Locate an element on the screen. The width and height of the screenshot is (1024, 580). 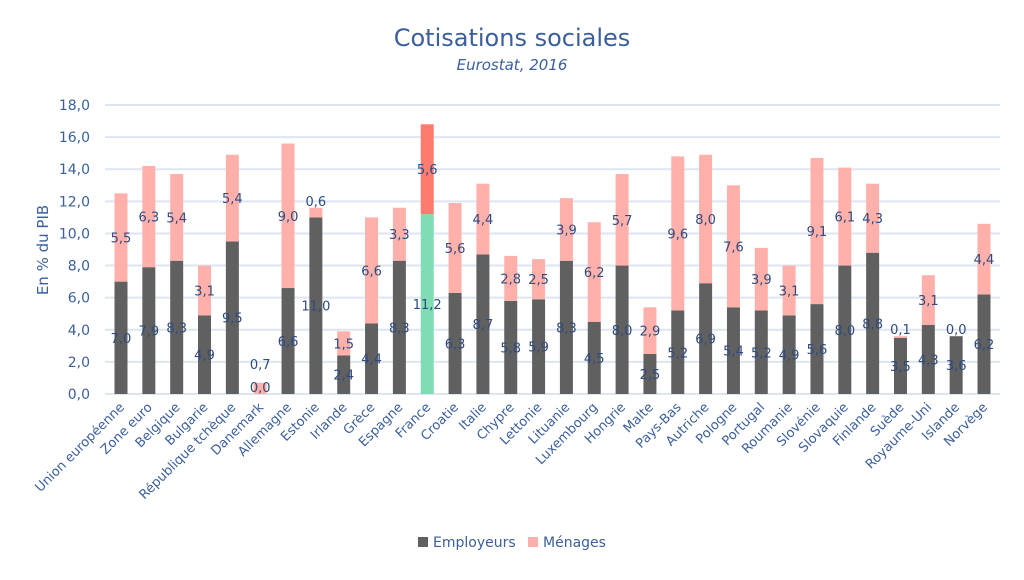
data-label: 4,9 is located at coordinates (789, 356).